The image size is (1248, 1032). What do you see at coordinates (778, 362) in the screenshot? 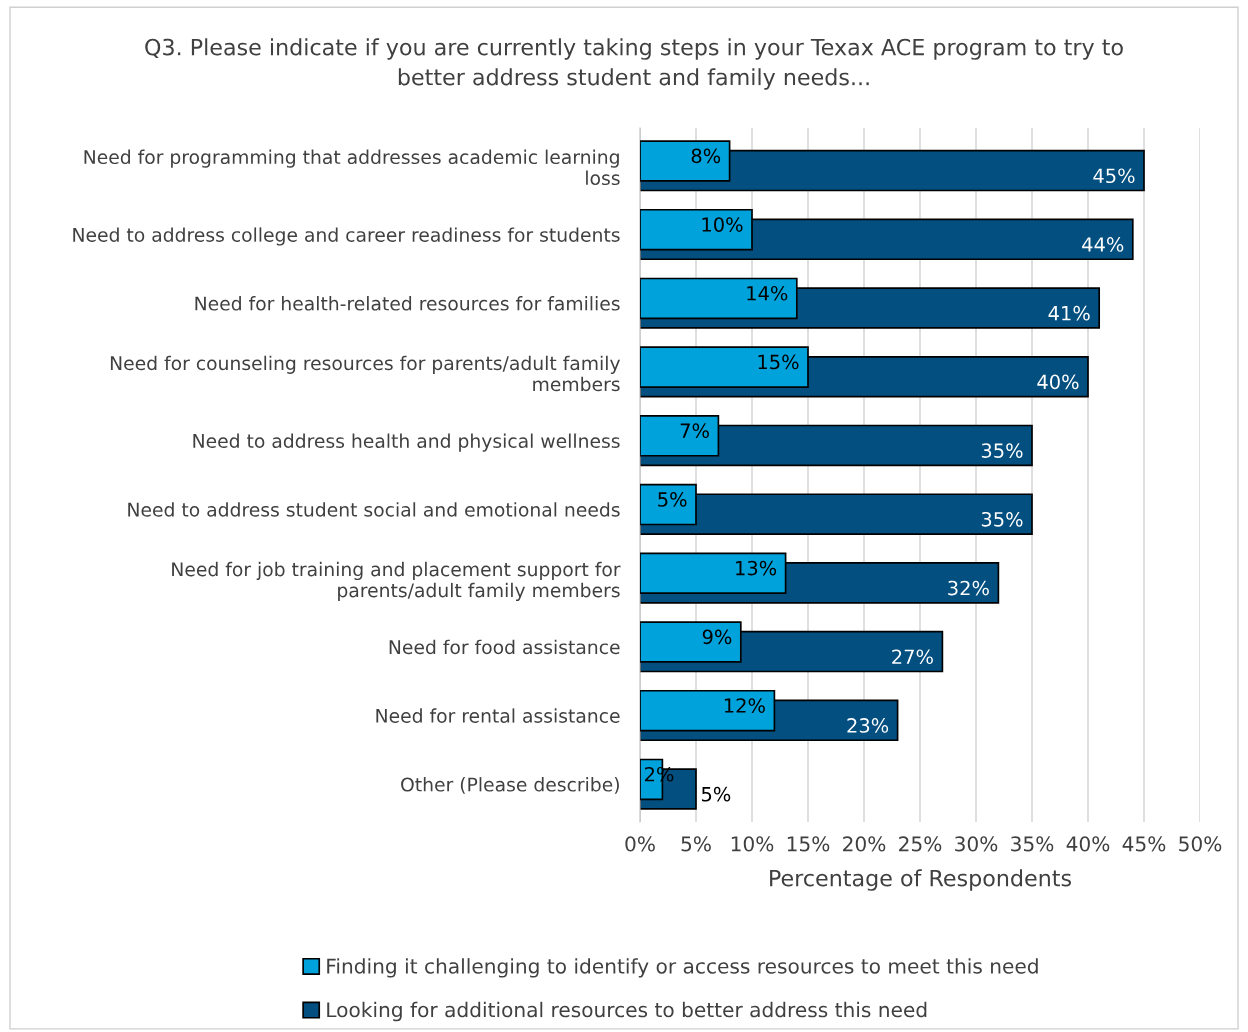
I see `data-label: 15%` at bounding box center [778, 362].